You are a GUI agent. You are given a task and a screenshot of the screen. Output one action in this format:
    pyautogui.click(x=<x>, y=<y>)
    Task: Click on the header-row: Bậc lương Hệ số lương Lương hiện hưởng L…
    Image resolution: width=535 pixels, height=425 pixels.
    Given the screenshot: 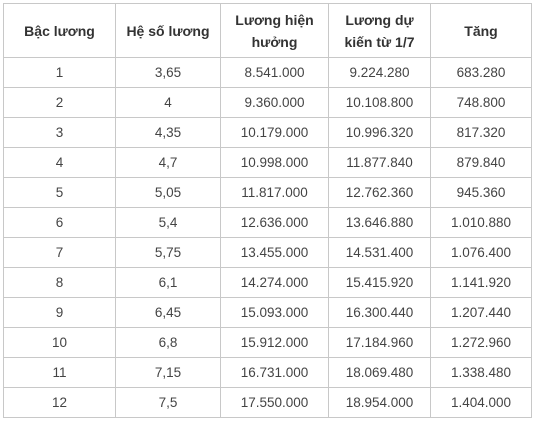 What is the action you would take?
    pyautogui.click(x=267, y=30)
    